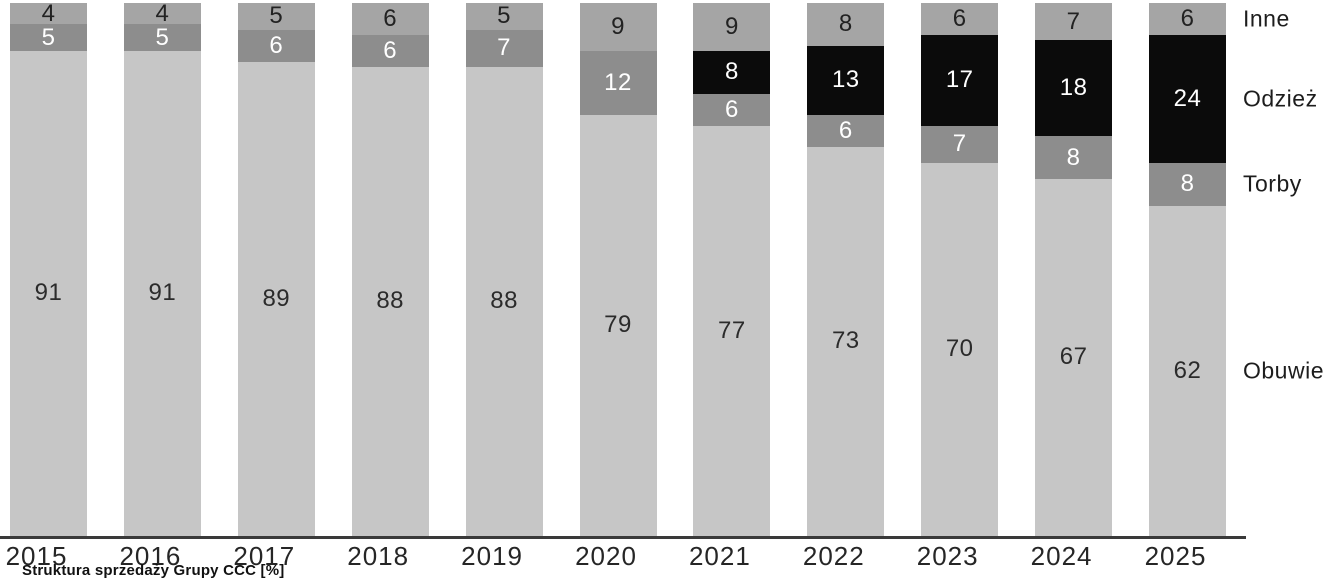  I want to click on bar-2019: 88 7 5, so click(504, 269).